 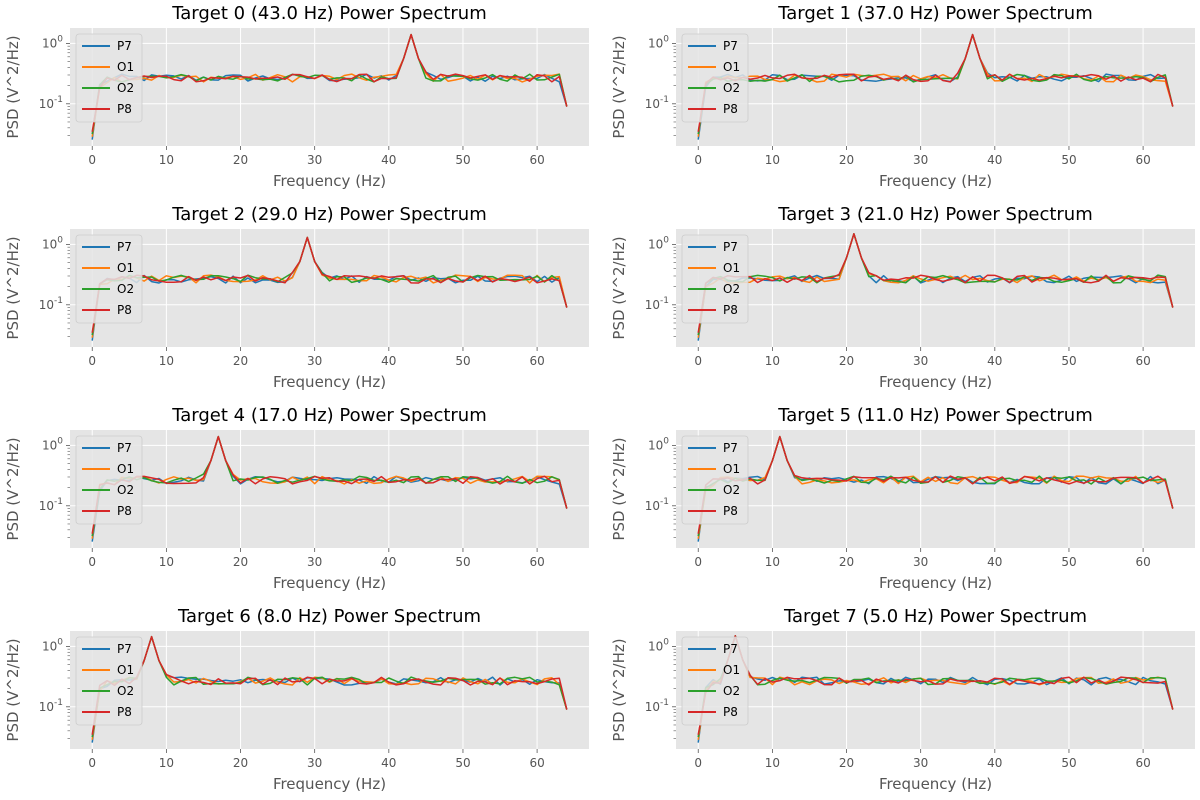 What do you see at coordinates (329, 616) in the screenshot?
I see `subplot-title: Target 6 (8.0 Hz) Power Spectrum` at bounding box center [329, 616].